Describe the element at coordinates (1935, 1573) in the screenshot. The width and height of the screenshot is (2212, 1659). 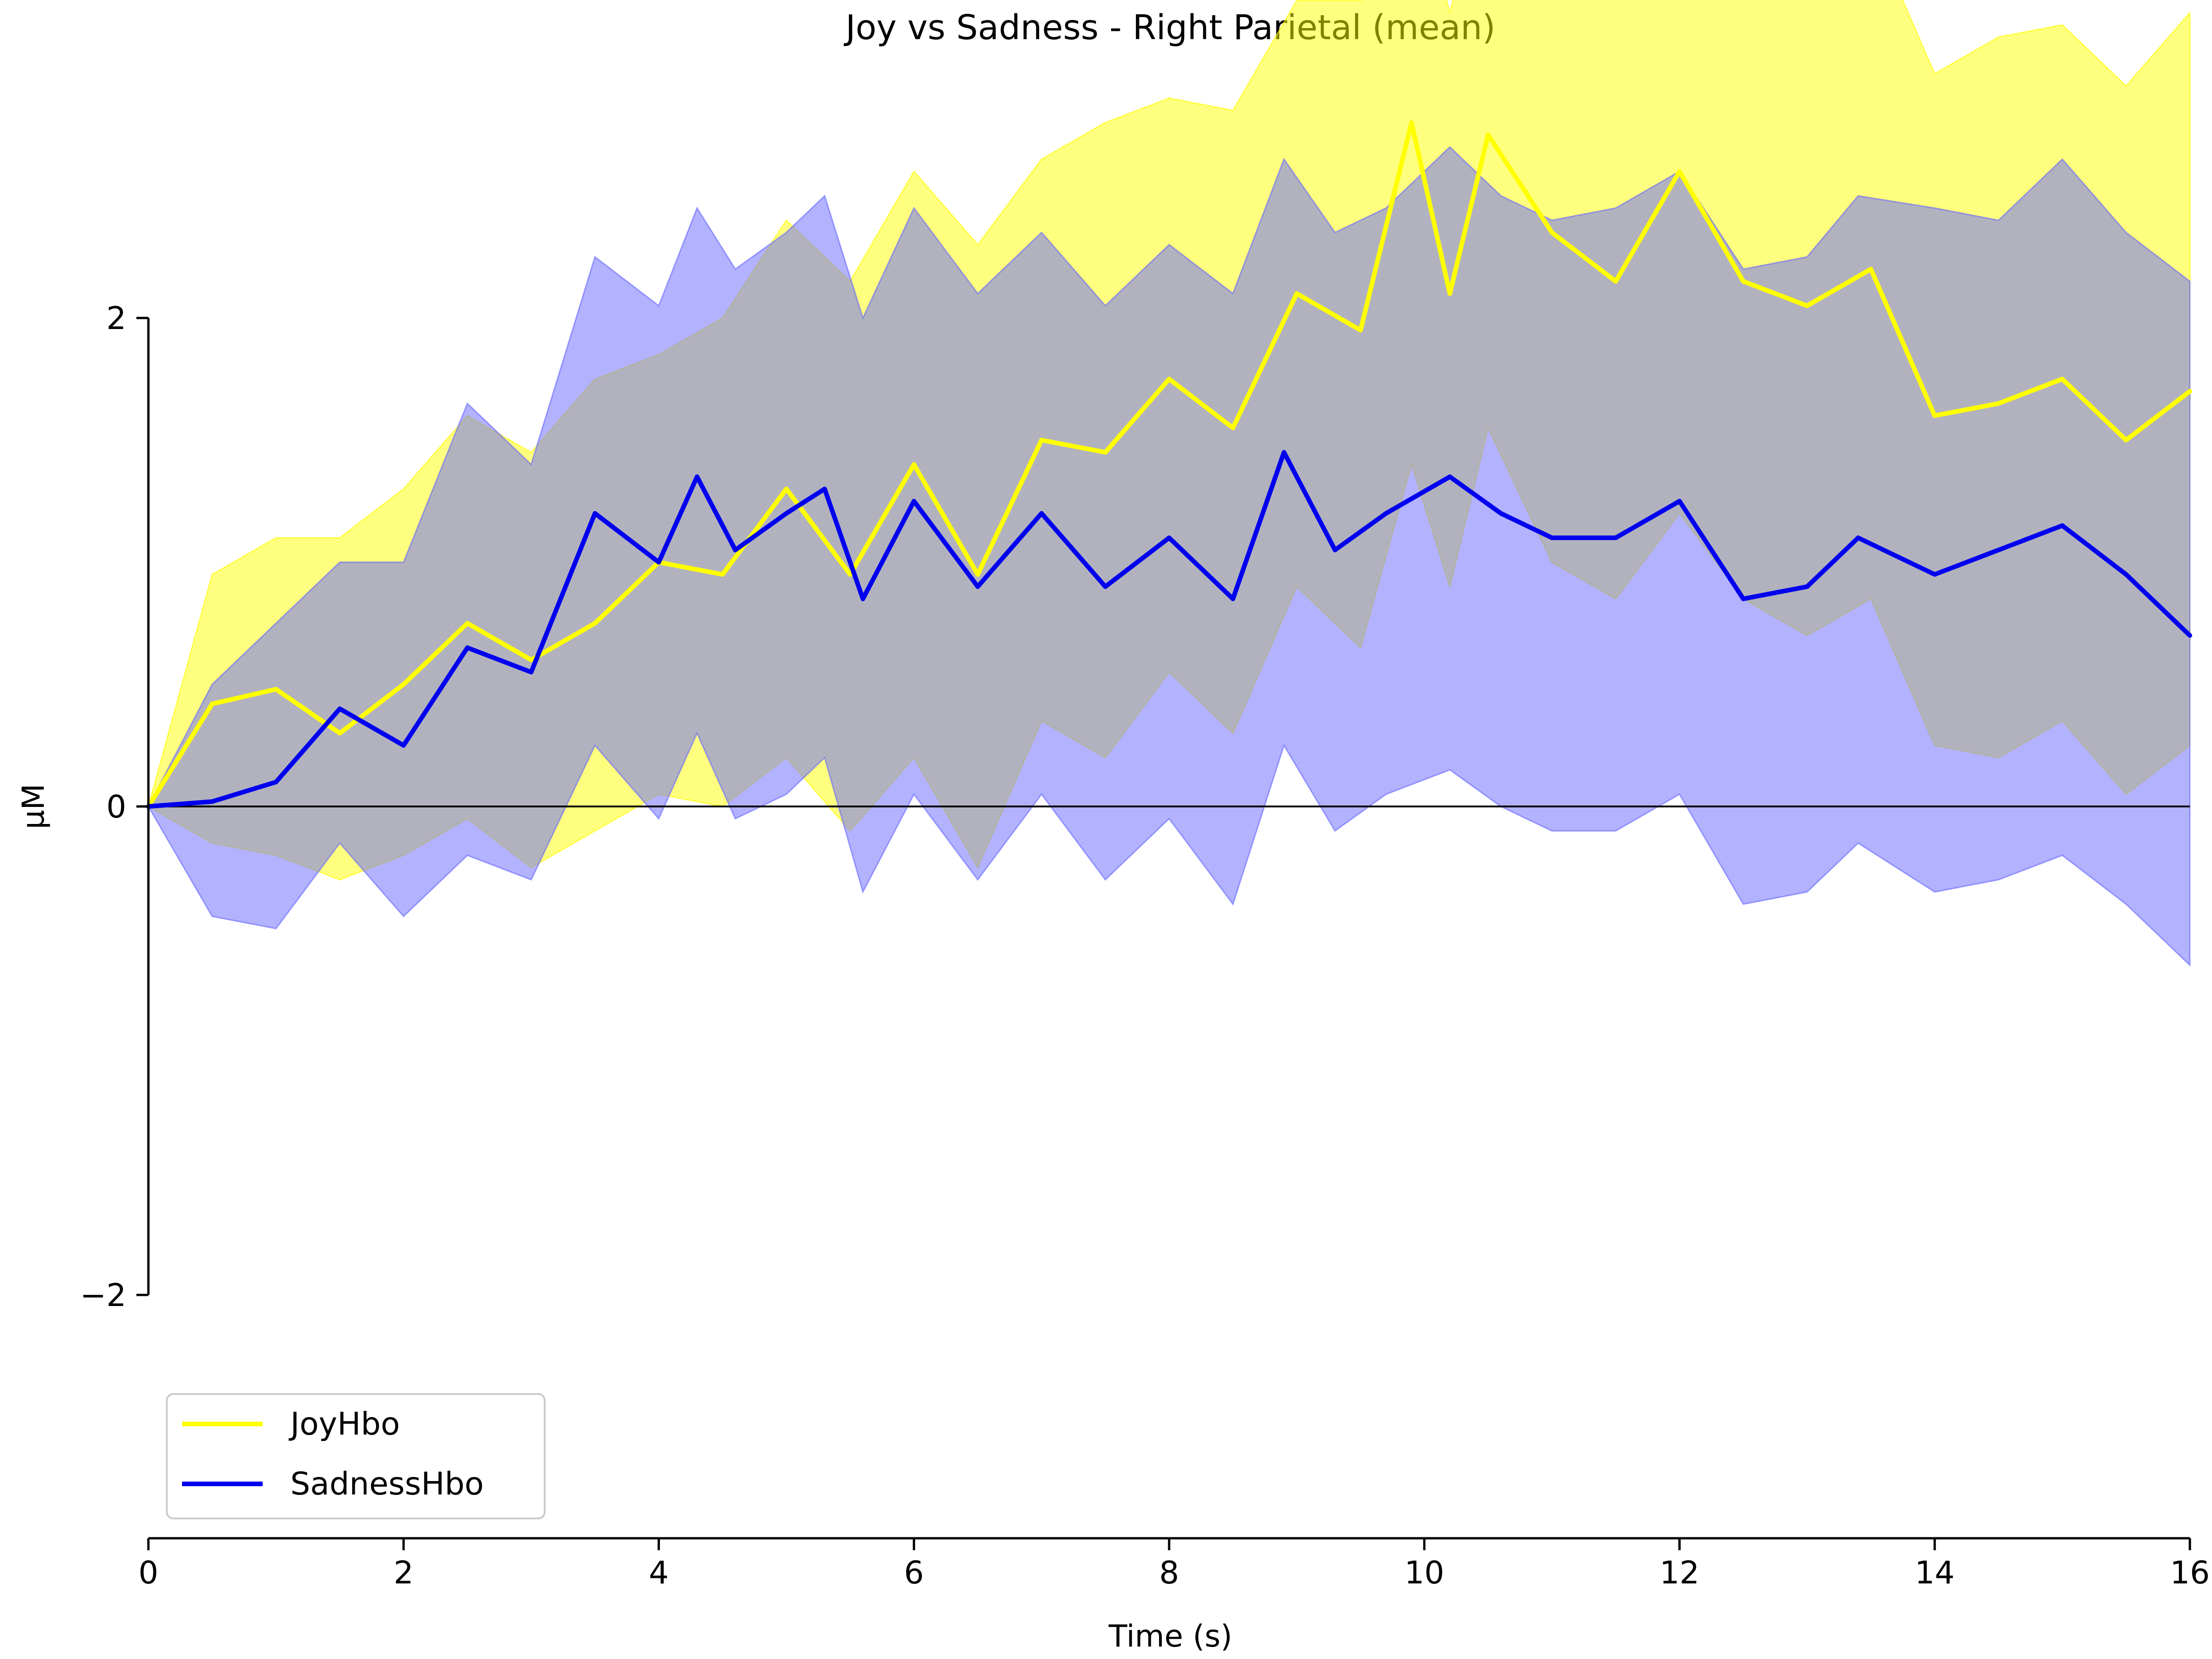
I see `x-tick-label: 14` at that location.